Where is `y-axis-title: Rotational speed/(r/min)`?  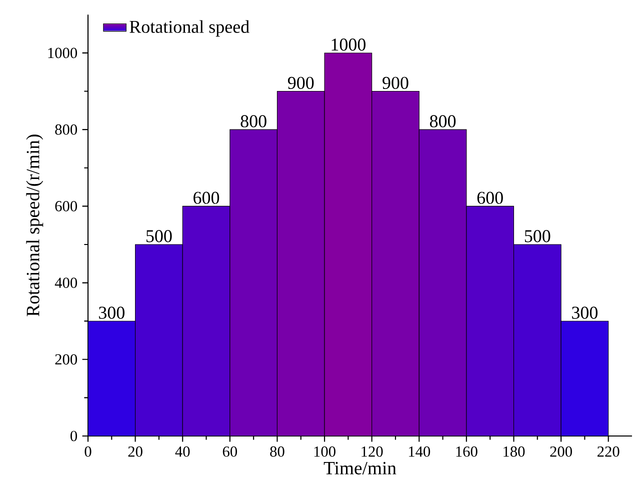
y-axis-title: Rotational speed/(r/min) is located at coordinates (35, 225).